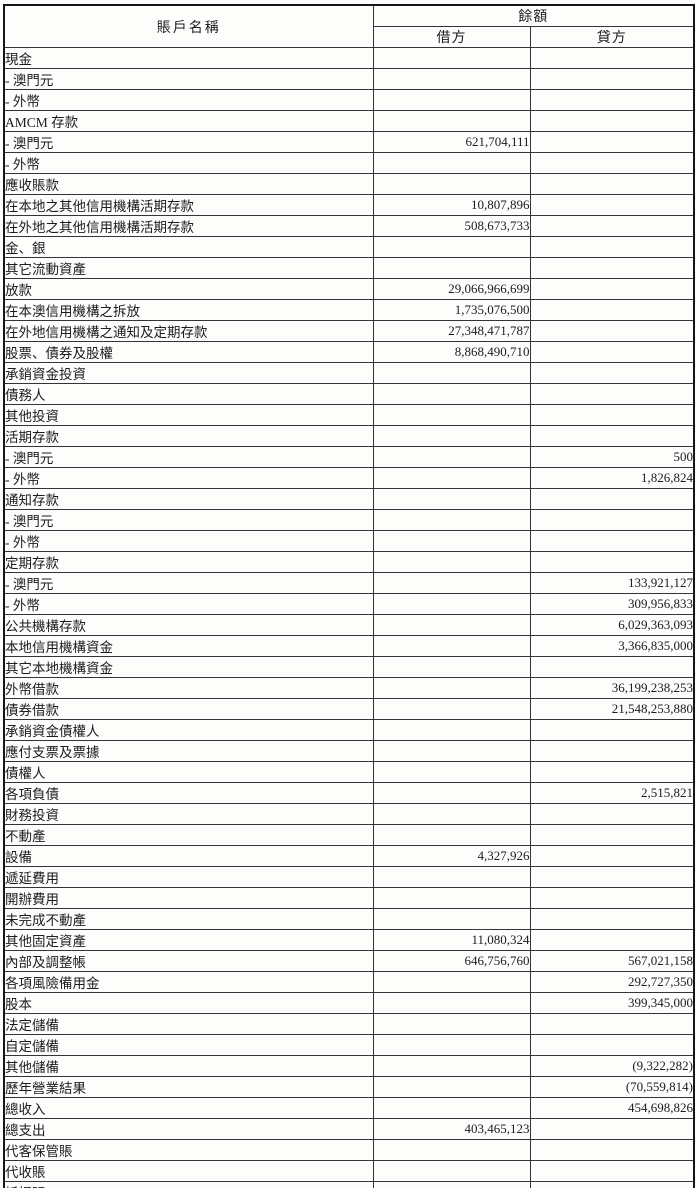 Image resolution: width=696 pixels, height=1188 pixels. What do you see at coordinates (451, 961) in the screenshot?
I see `debit-value-cell: 646,756,760` at bounding box center [451, 961].